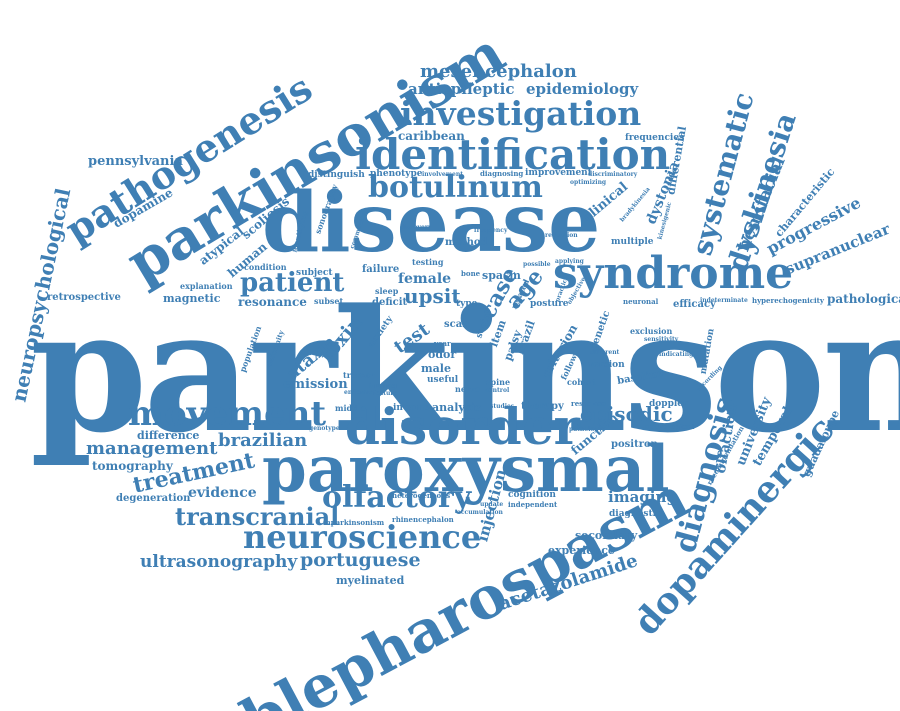 This screenshot has width=900, height=711. What do you see at coordinates (315, 384) in the screenshot?
I see `word-emission: emission` at bounding box center [315, 384].